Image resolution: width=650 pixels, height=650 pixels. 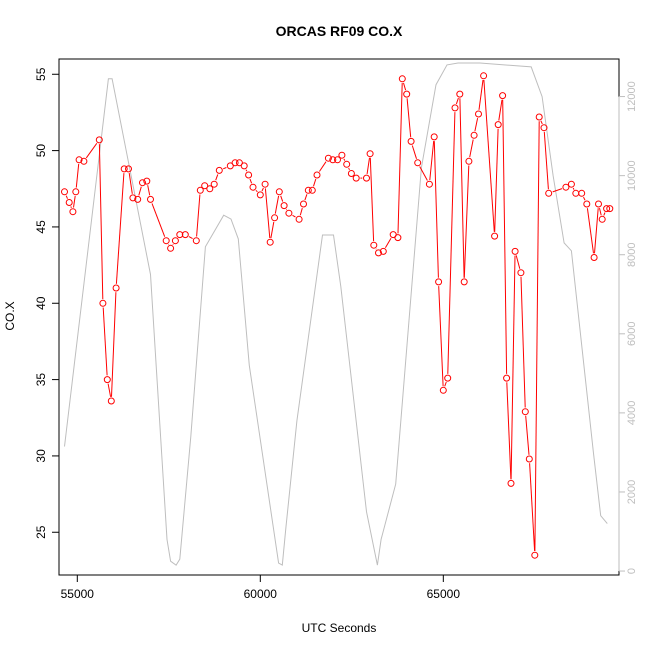 What do you see at coordinates (41, 303) in the screenshot?
I see `y-tick-label: 40` at bounding box center [41, 303].